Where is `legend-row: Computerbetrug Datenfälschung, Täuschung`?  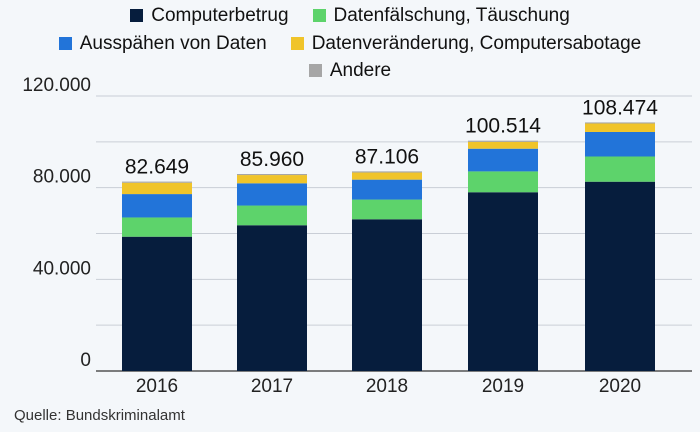 legend-row: Computerbetrug Datenfälschung, Täuschung is located at coordinates (350, 16).